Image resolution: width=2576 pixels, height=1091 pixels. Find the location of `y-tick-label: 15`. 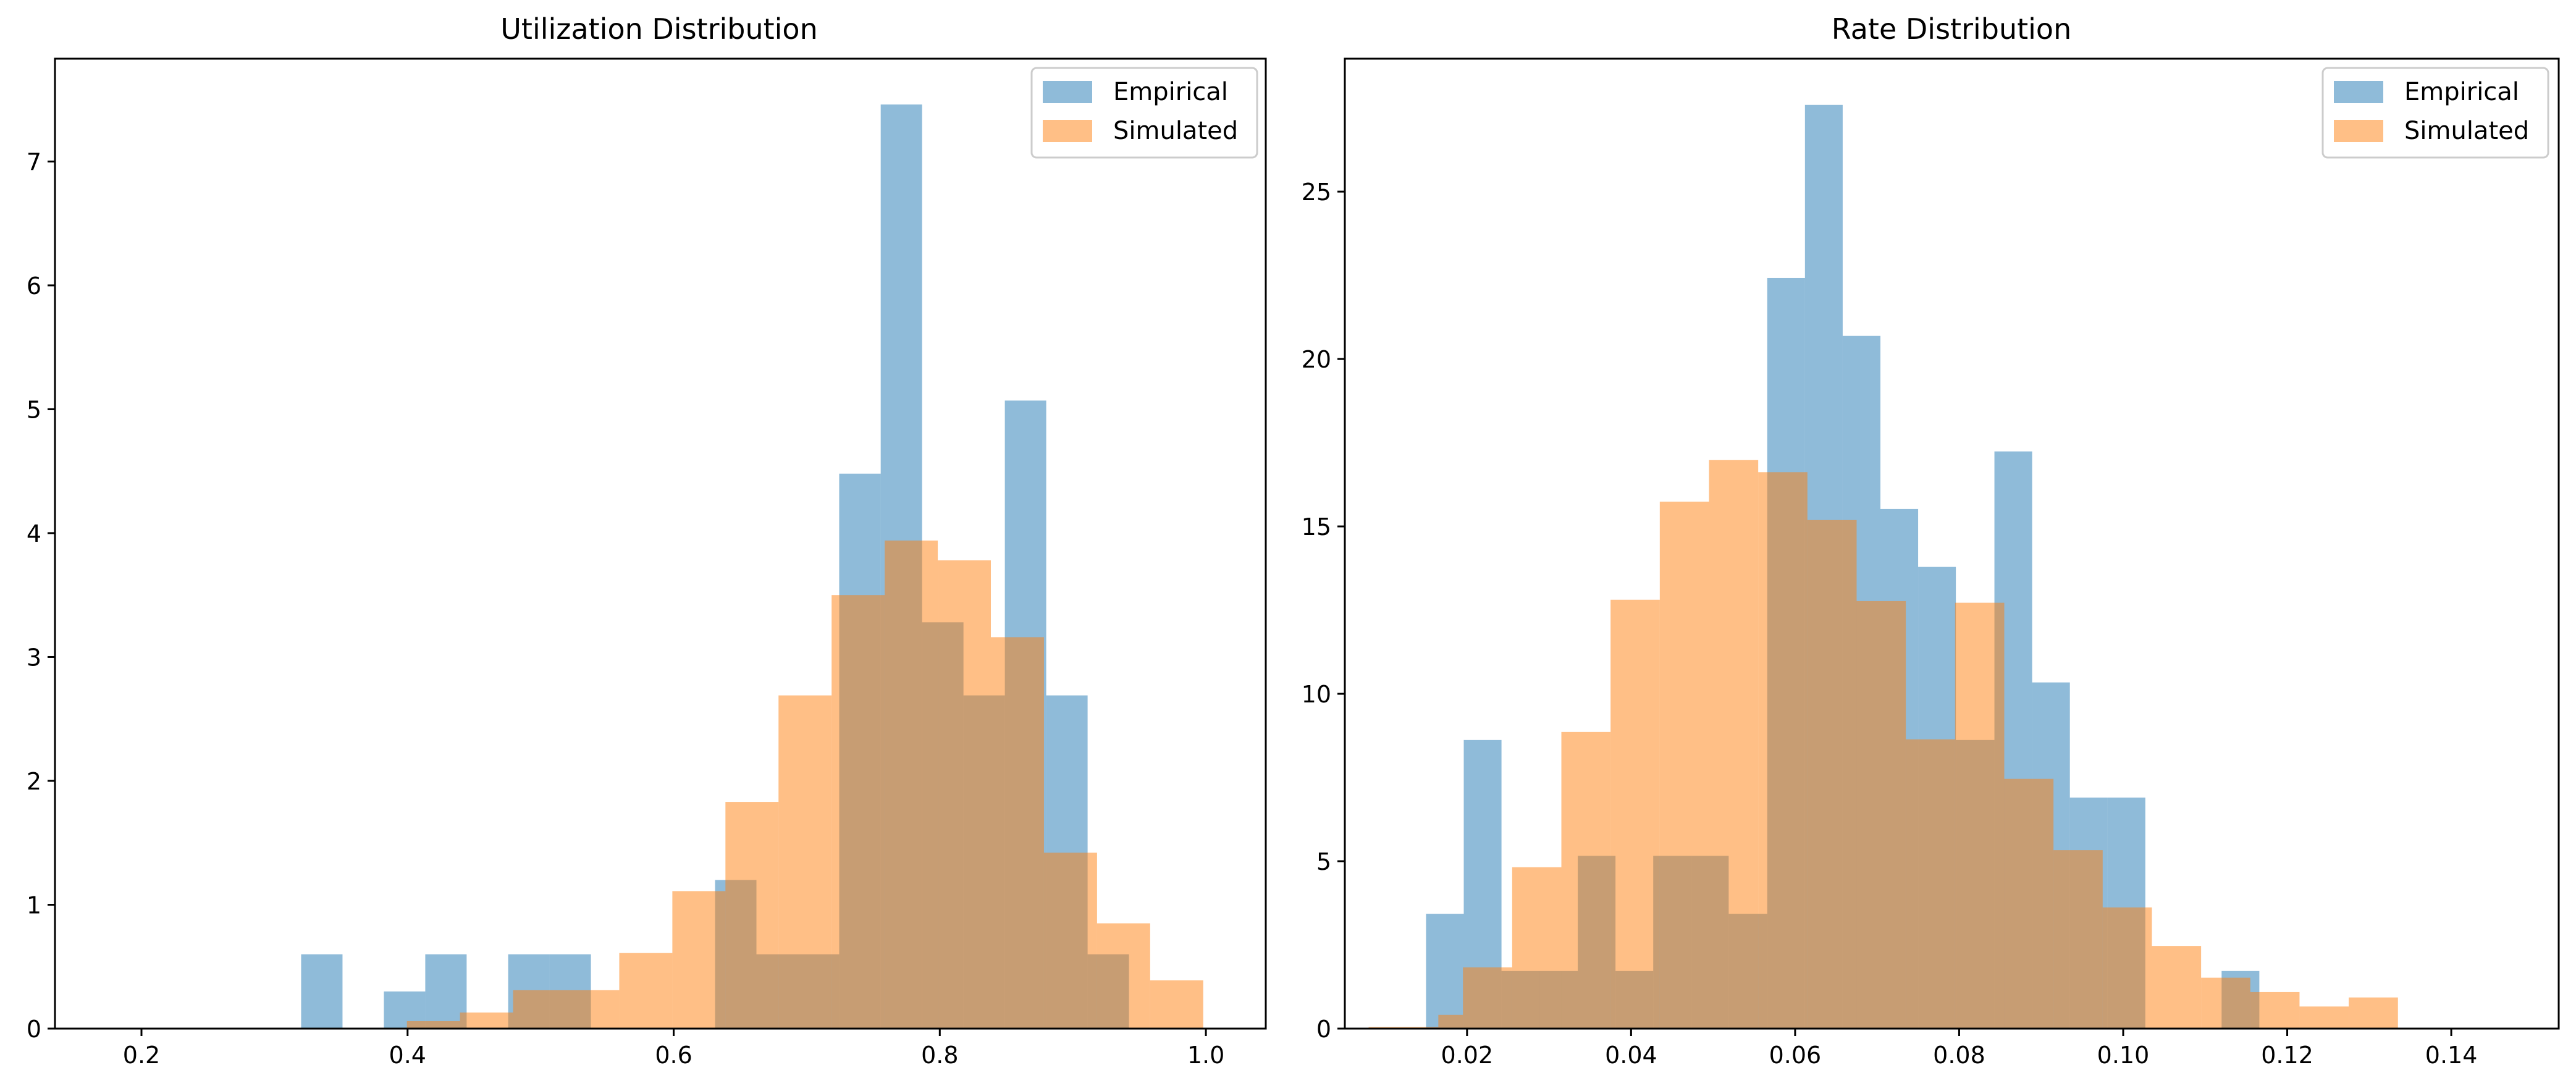

y-tick-label: 15 is located at coordinates (1316, 527).